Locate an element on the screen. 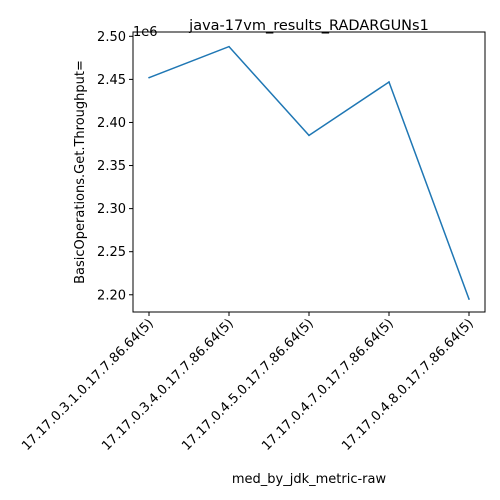  y-tick-label: 2.50 is located at coordinates (111, 37).